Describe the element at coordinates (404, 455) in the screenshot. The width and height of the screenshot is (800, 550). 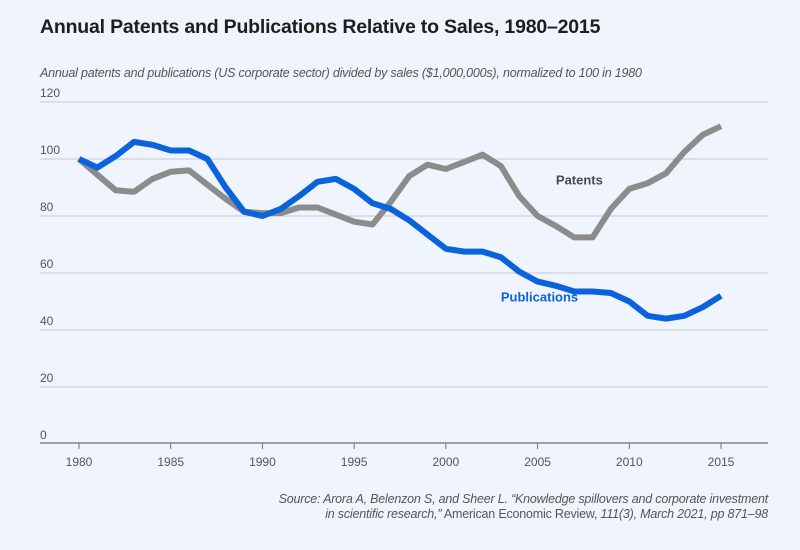
I see `x-axis: 1980 1985 1990 1995 2000 2005 2010 2015` at that location.